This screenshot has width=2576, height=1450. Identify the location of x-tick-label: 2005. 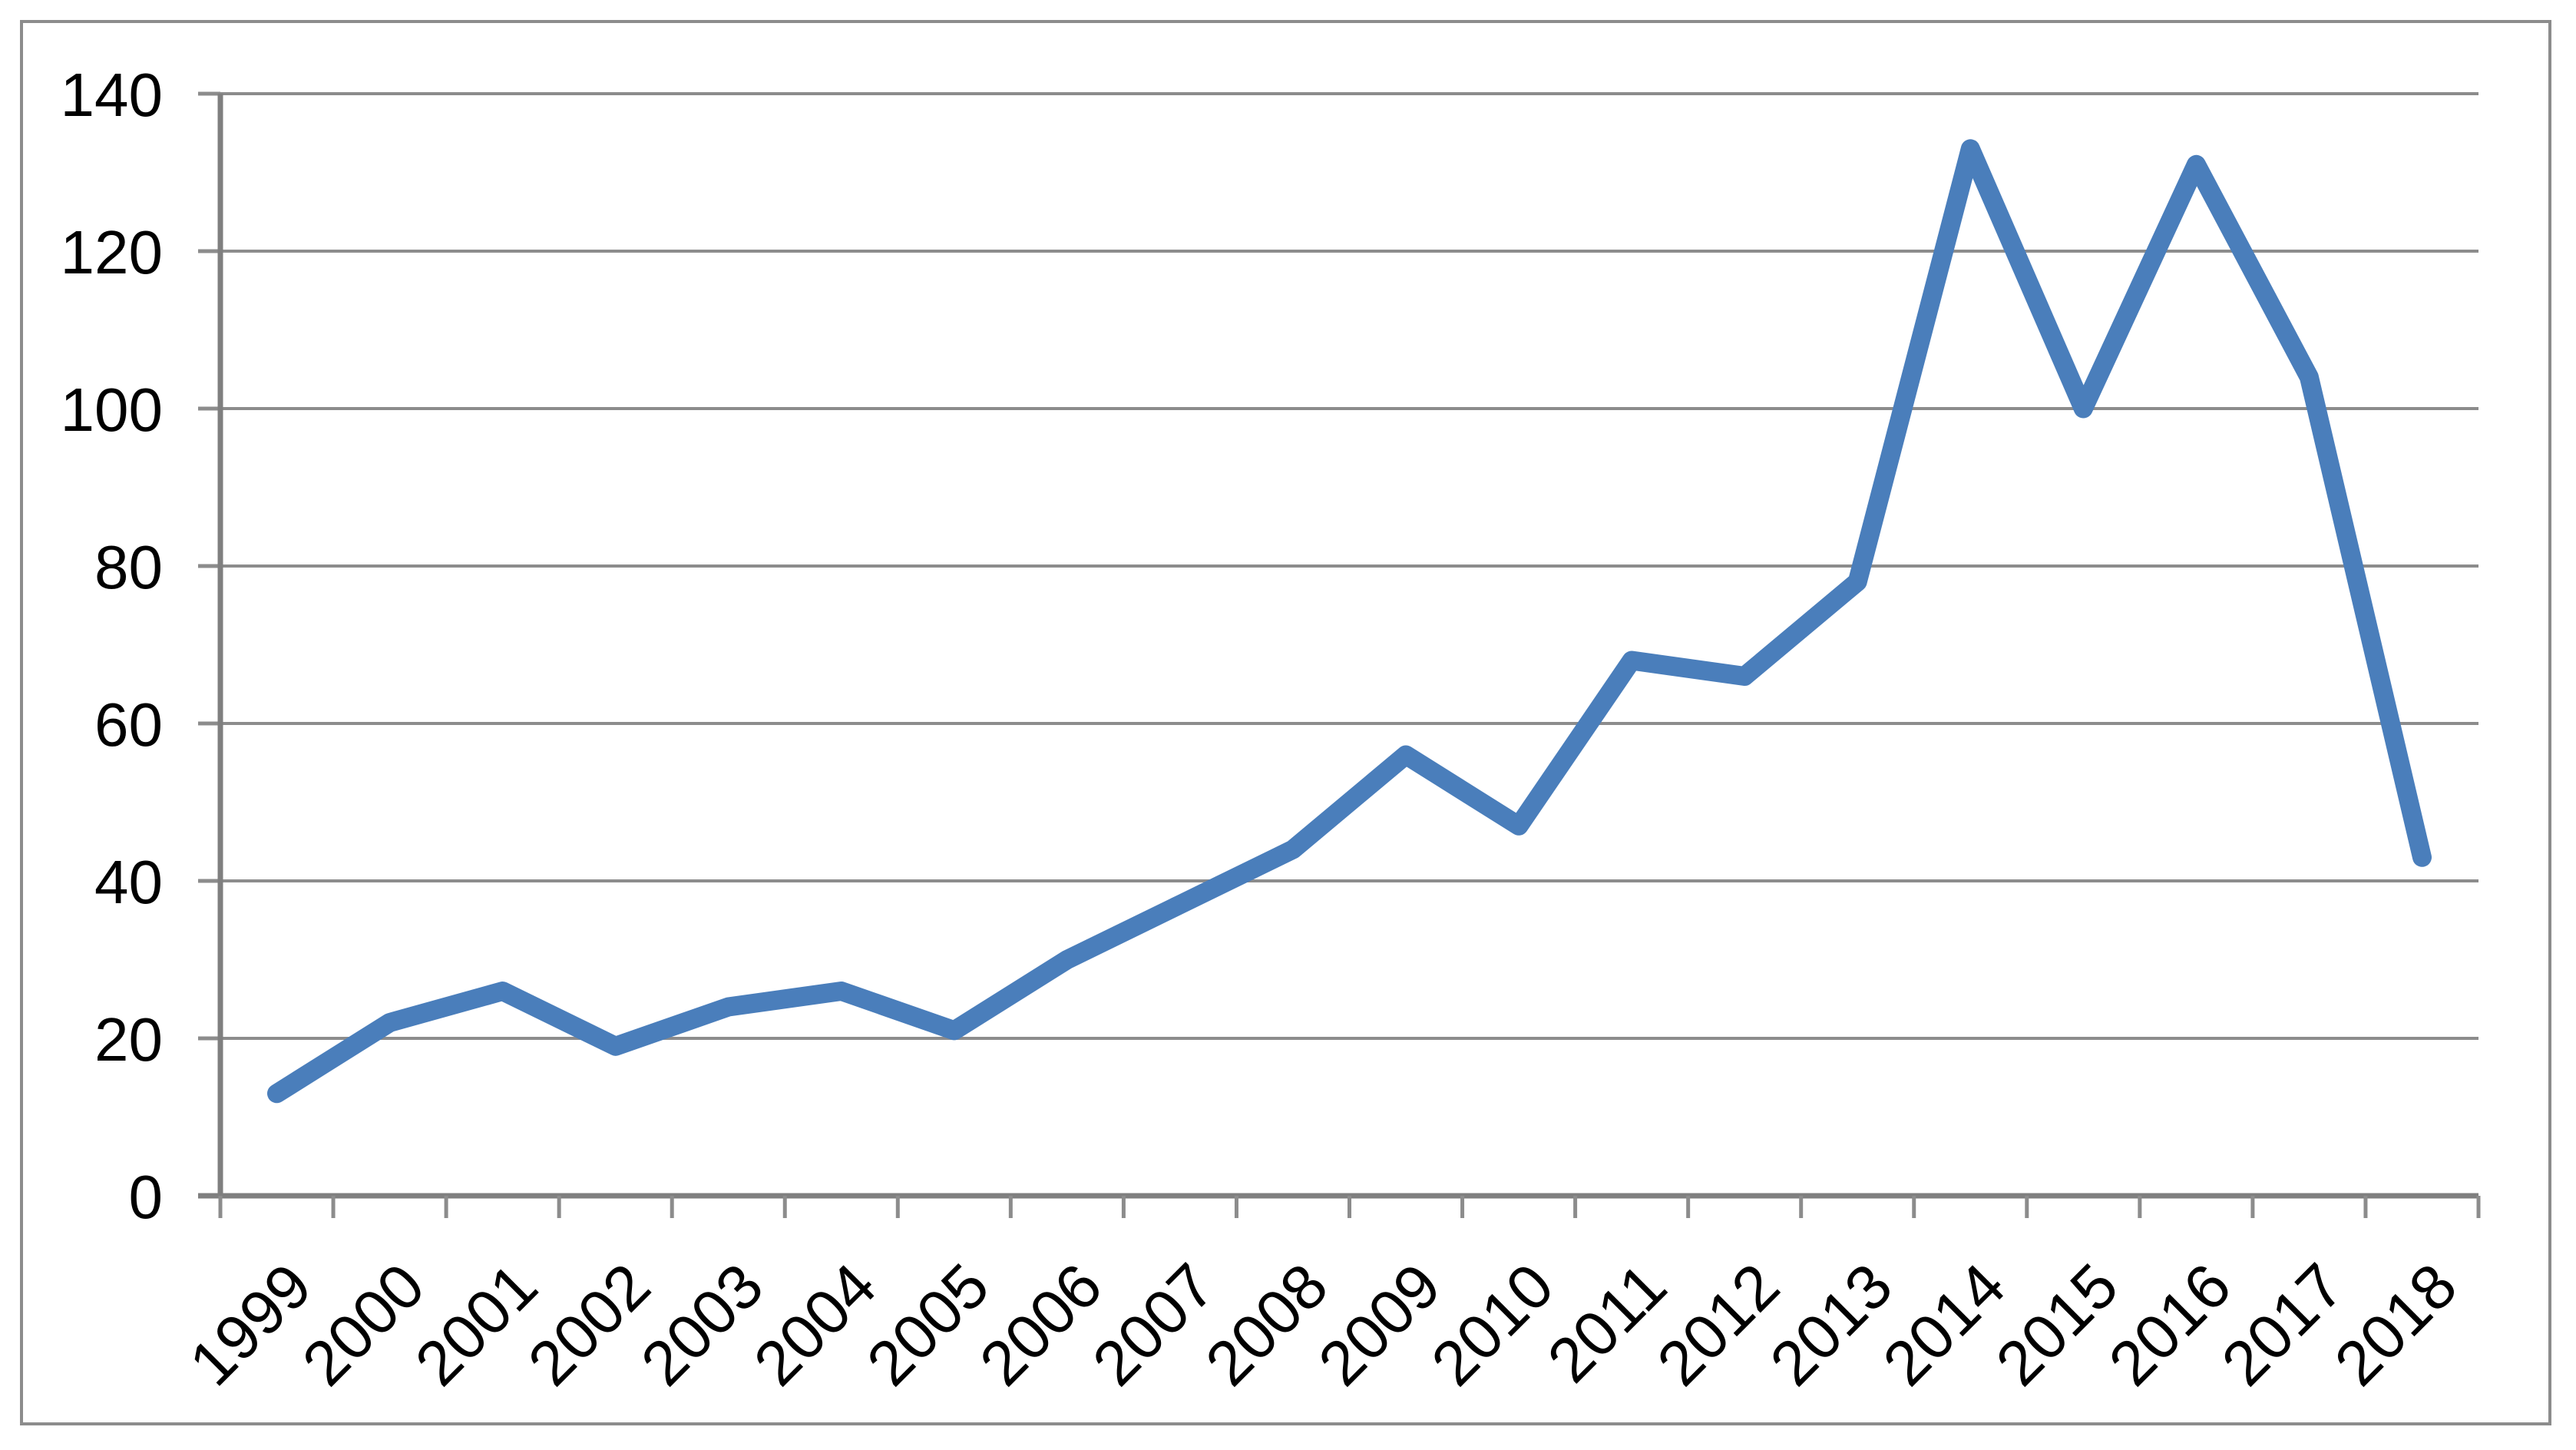
(928, 1324).